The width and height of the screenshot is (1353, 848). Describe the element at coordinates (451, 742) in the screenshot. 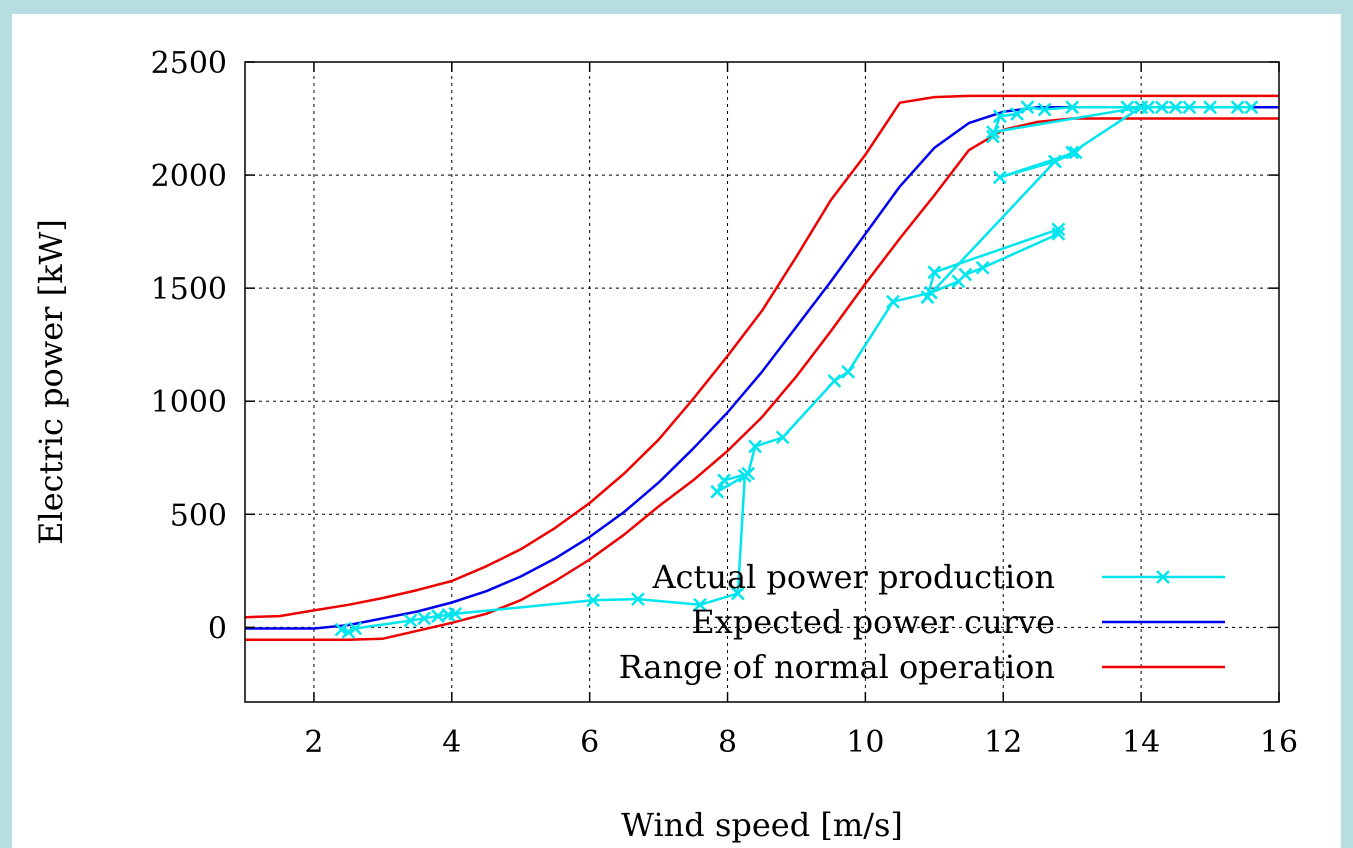

I see `x-tick-label: 4` at that location.